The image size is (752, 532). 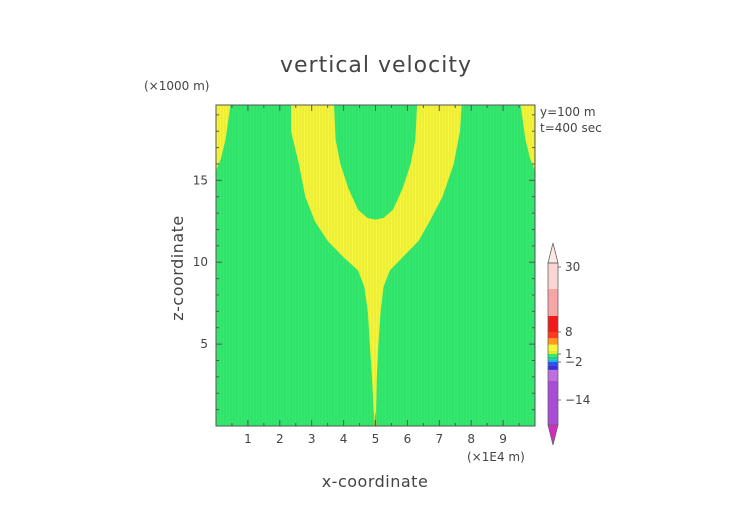 I want to click on colorbar-label: −14, so click(x=577, y=400).